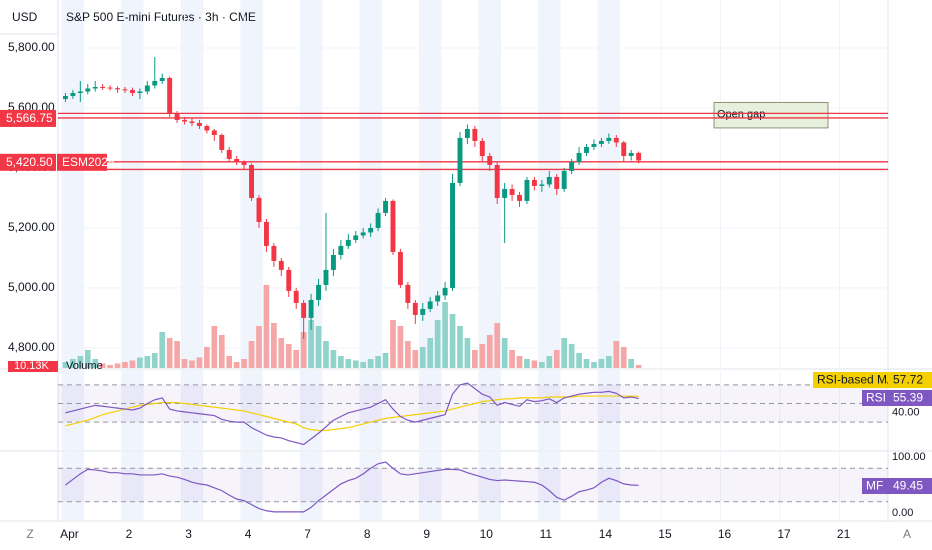 This screenshot has width=932, height=550. Describe the element at coordinates (28, 162) in the screenshot. I see `price-tag` at that location.